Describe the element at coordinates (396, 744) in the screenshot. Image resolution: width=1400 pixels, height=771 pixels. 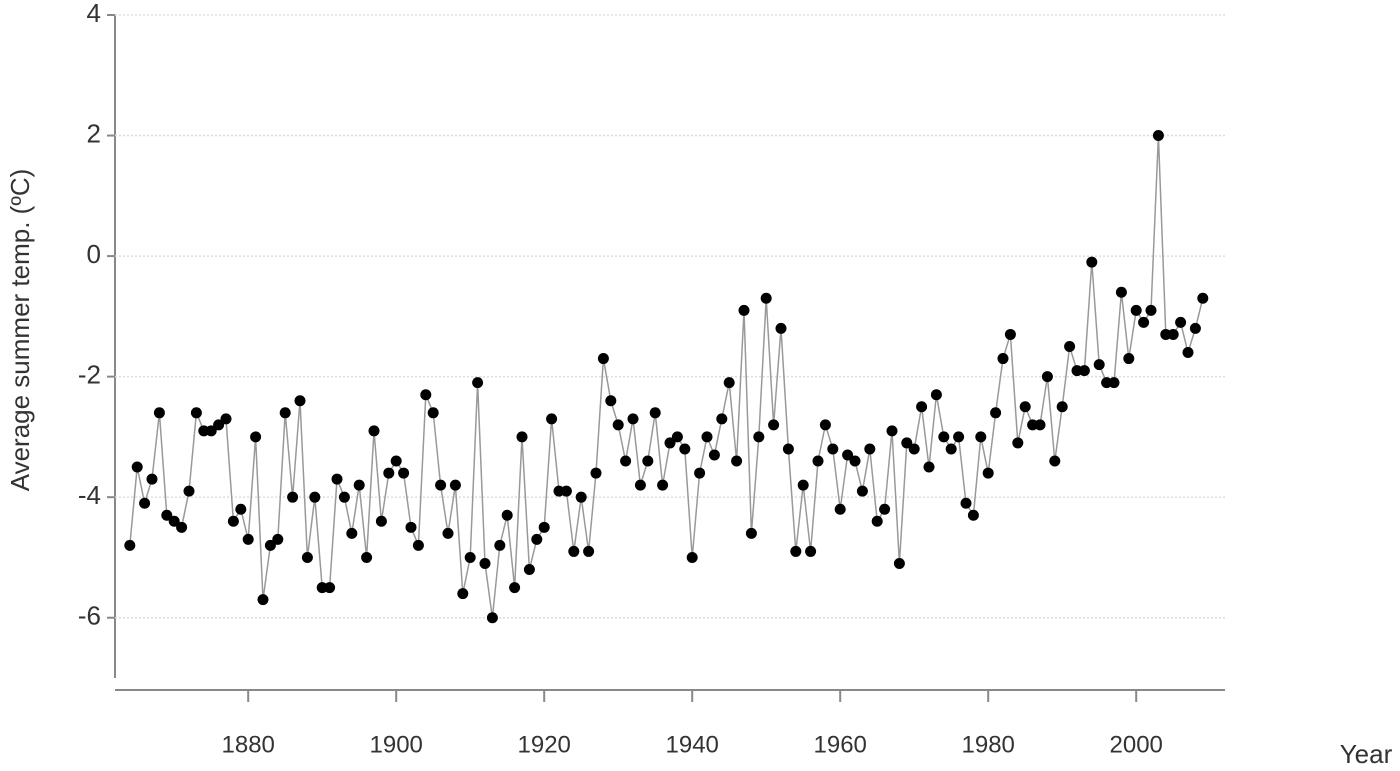
I see `x-tick-label: 1900` at that location.